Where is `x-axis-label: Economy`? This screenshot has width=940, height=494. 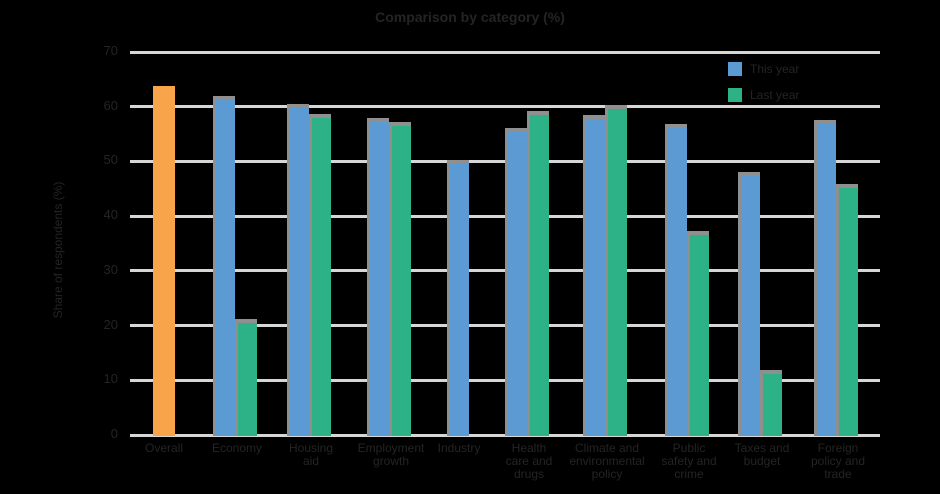
x-axis-label: Economy is located at coordinates (237, 448).